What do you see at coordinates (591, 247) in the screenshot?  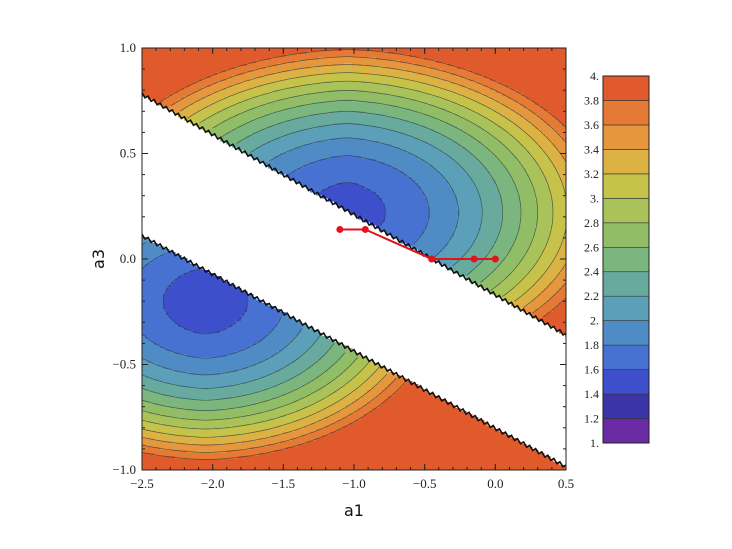 I see `colorbar-label-8: 2.6` at bounding box center [591, 247].